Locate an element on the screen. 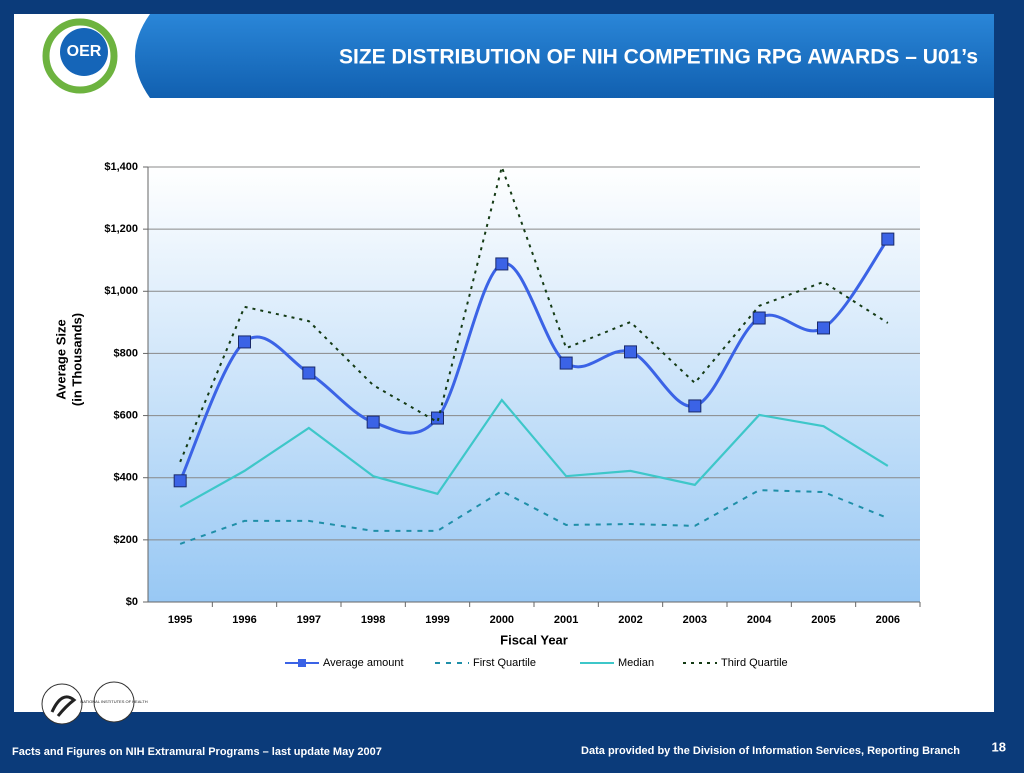  nih-seal is located at coordinates (114, 702).